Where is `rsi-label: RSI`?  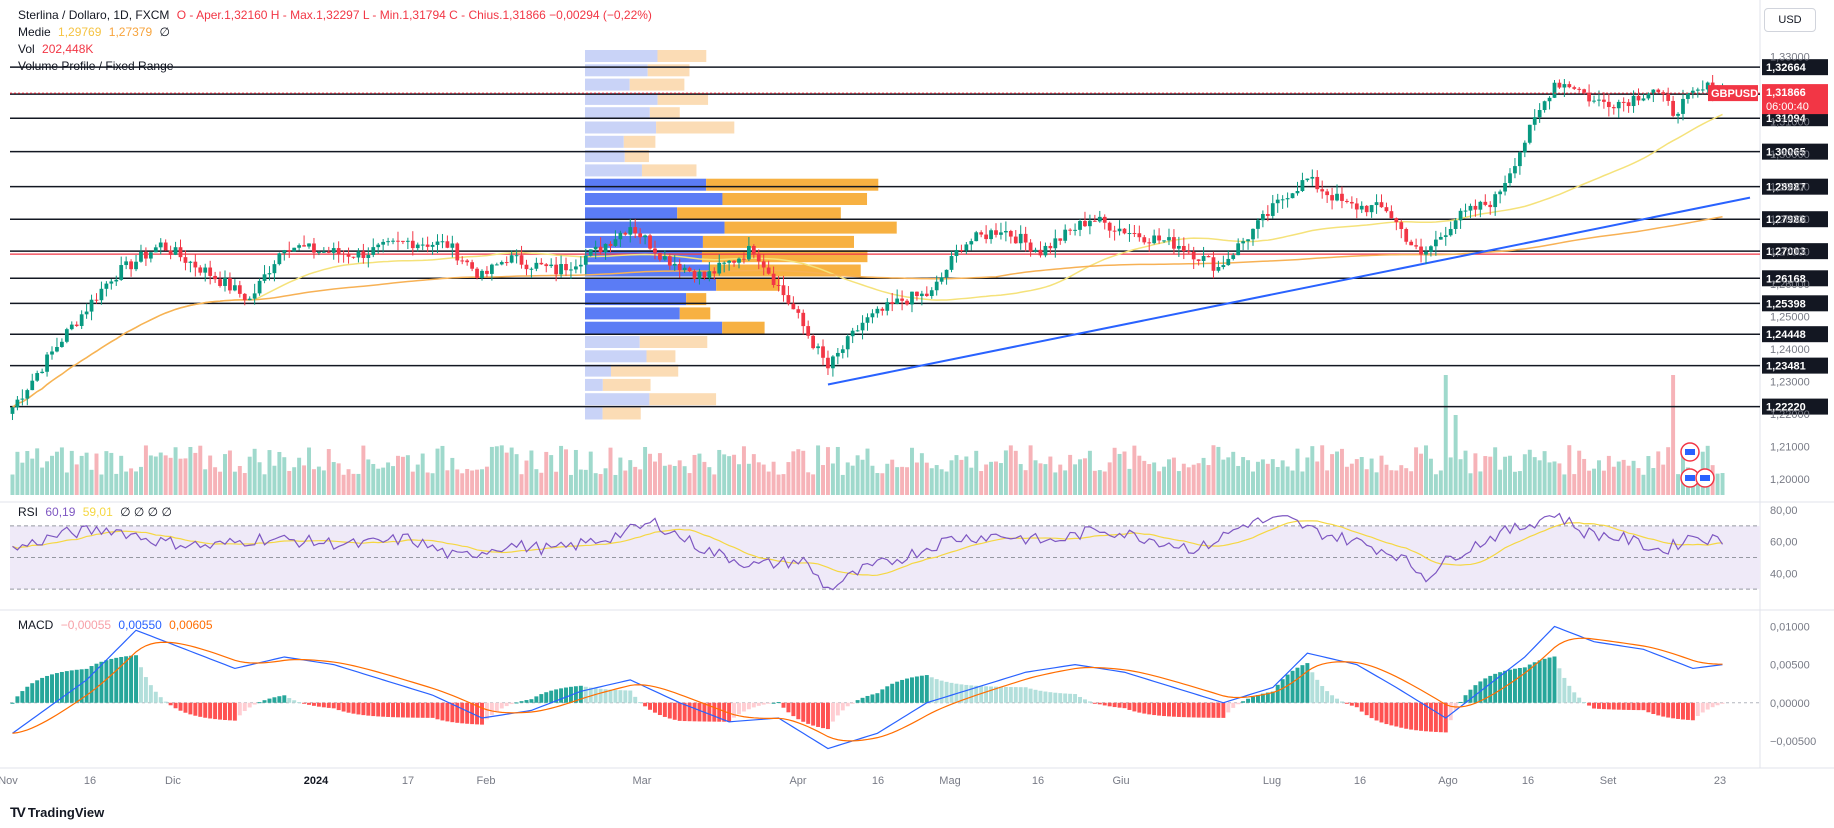
rsi-label: RSI is located at coordinates (28, 512).